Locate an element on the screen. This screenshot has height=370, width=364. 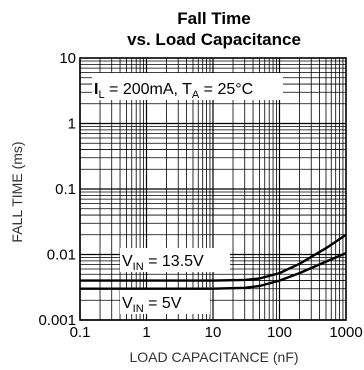
current-symbol: I is located at coordinates (96, 89).